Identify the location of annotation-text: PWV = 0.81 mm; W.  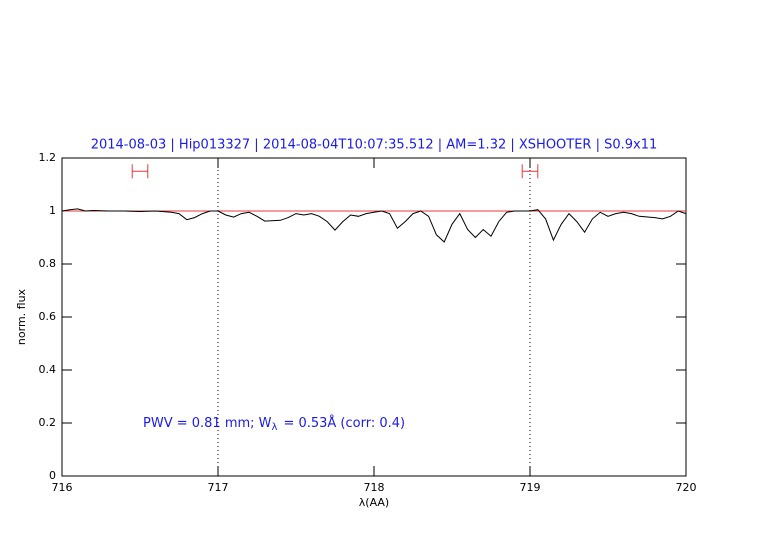
(207, 423).